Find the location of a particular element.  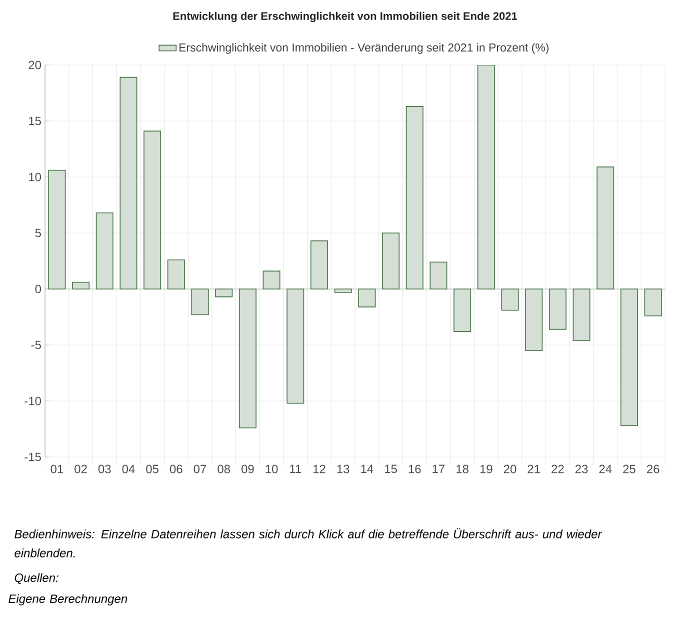

x-tick-label: 26 is located at coordinates (653, 469).